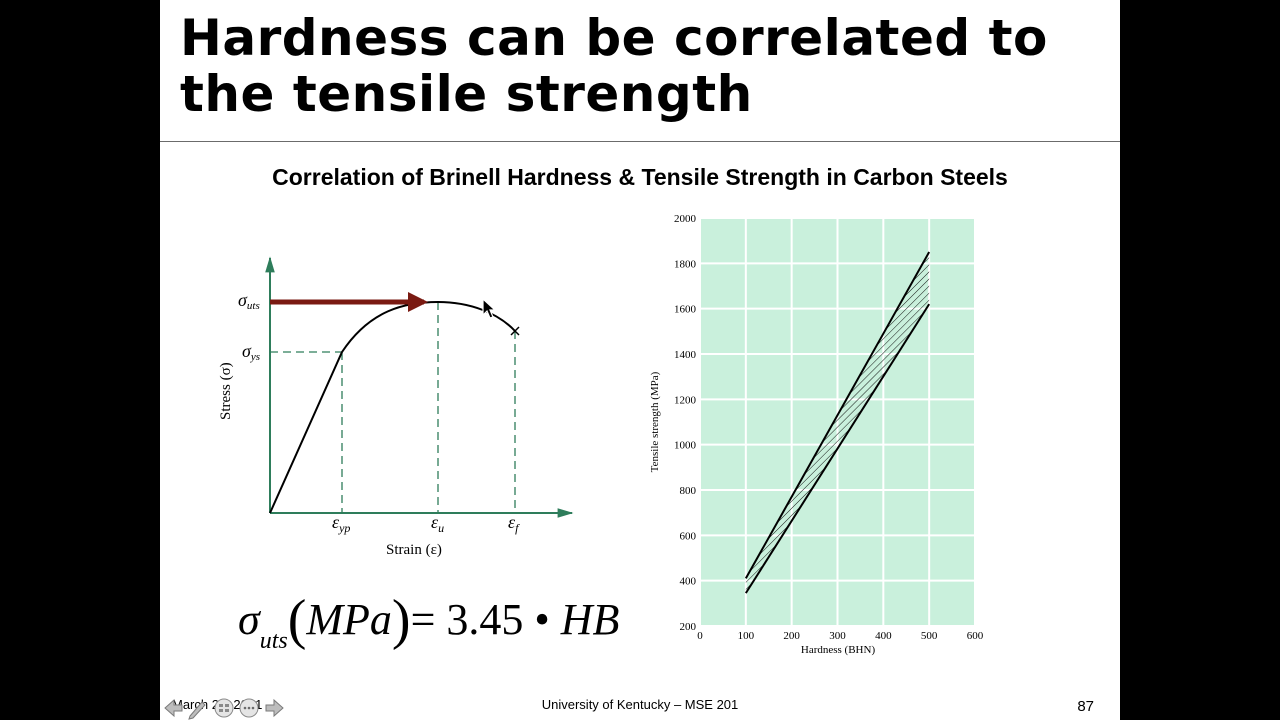  What do you see at coordinates (685, 219) in the screenshot?
I see `y-tick-label: 2000` at bounding box center [685, 219].